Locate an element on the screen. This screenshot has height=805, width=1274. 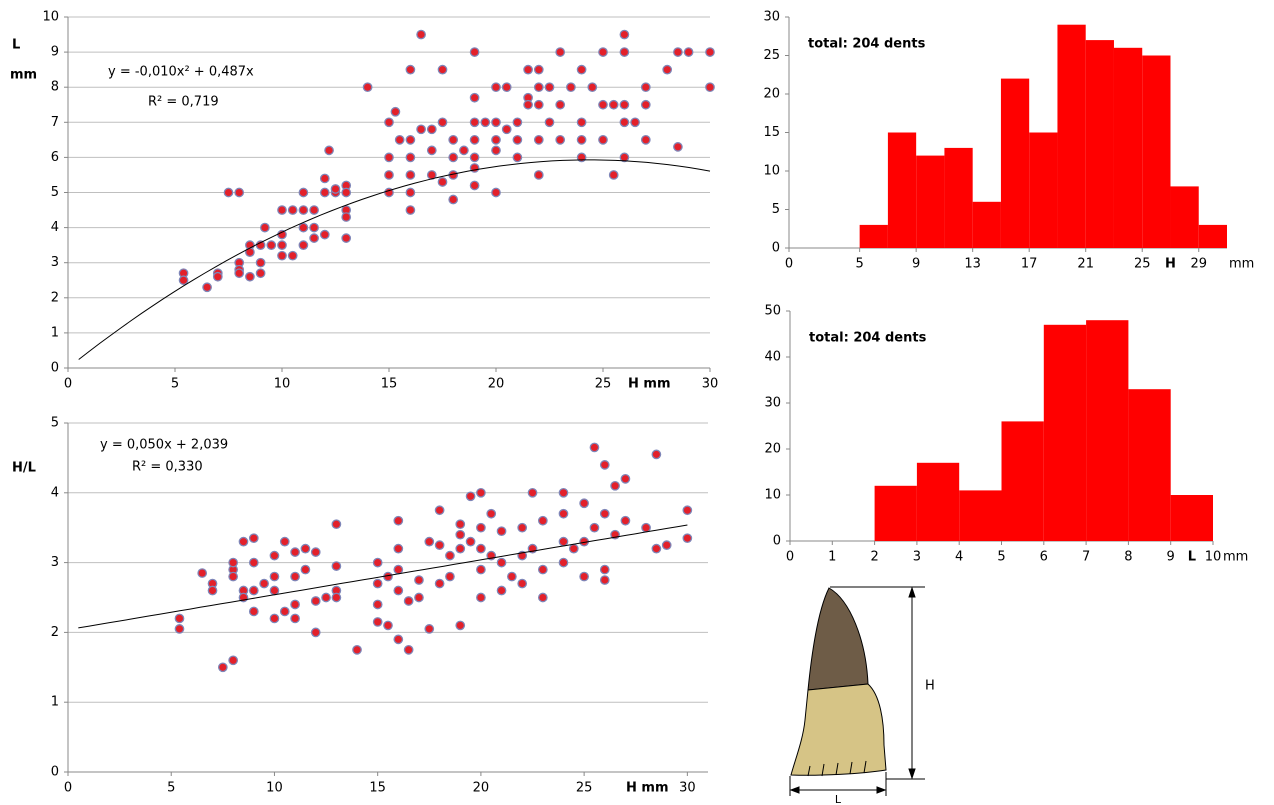
x-tick-label: 30 is located at coordinates (687, 788).